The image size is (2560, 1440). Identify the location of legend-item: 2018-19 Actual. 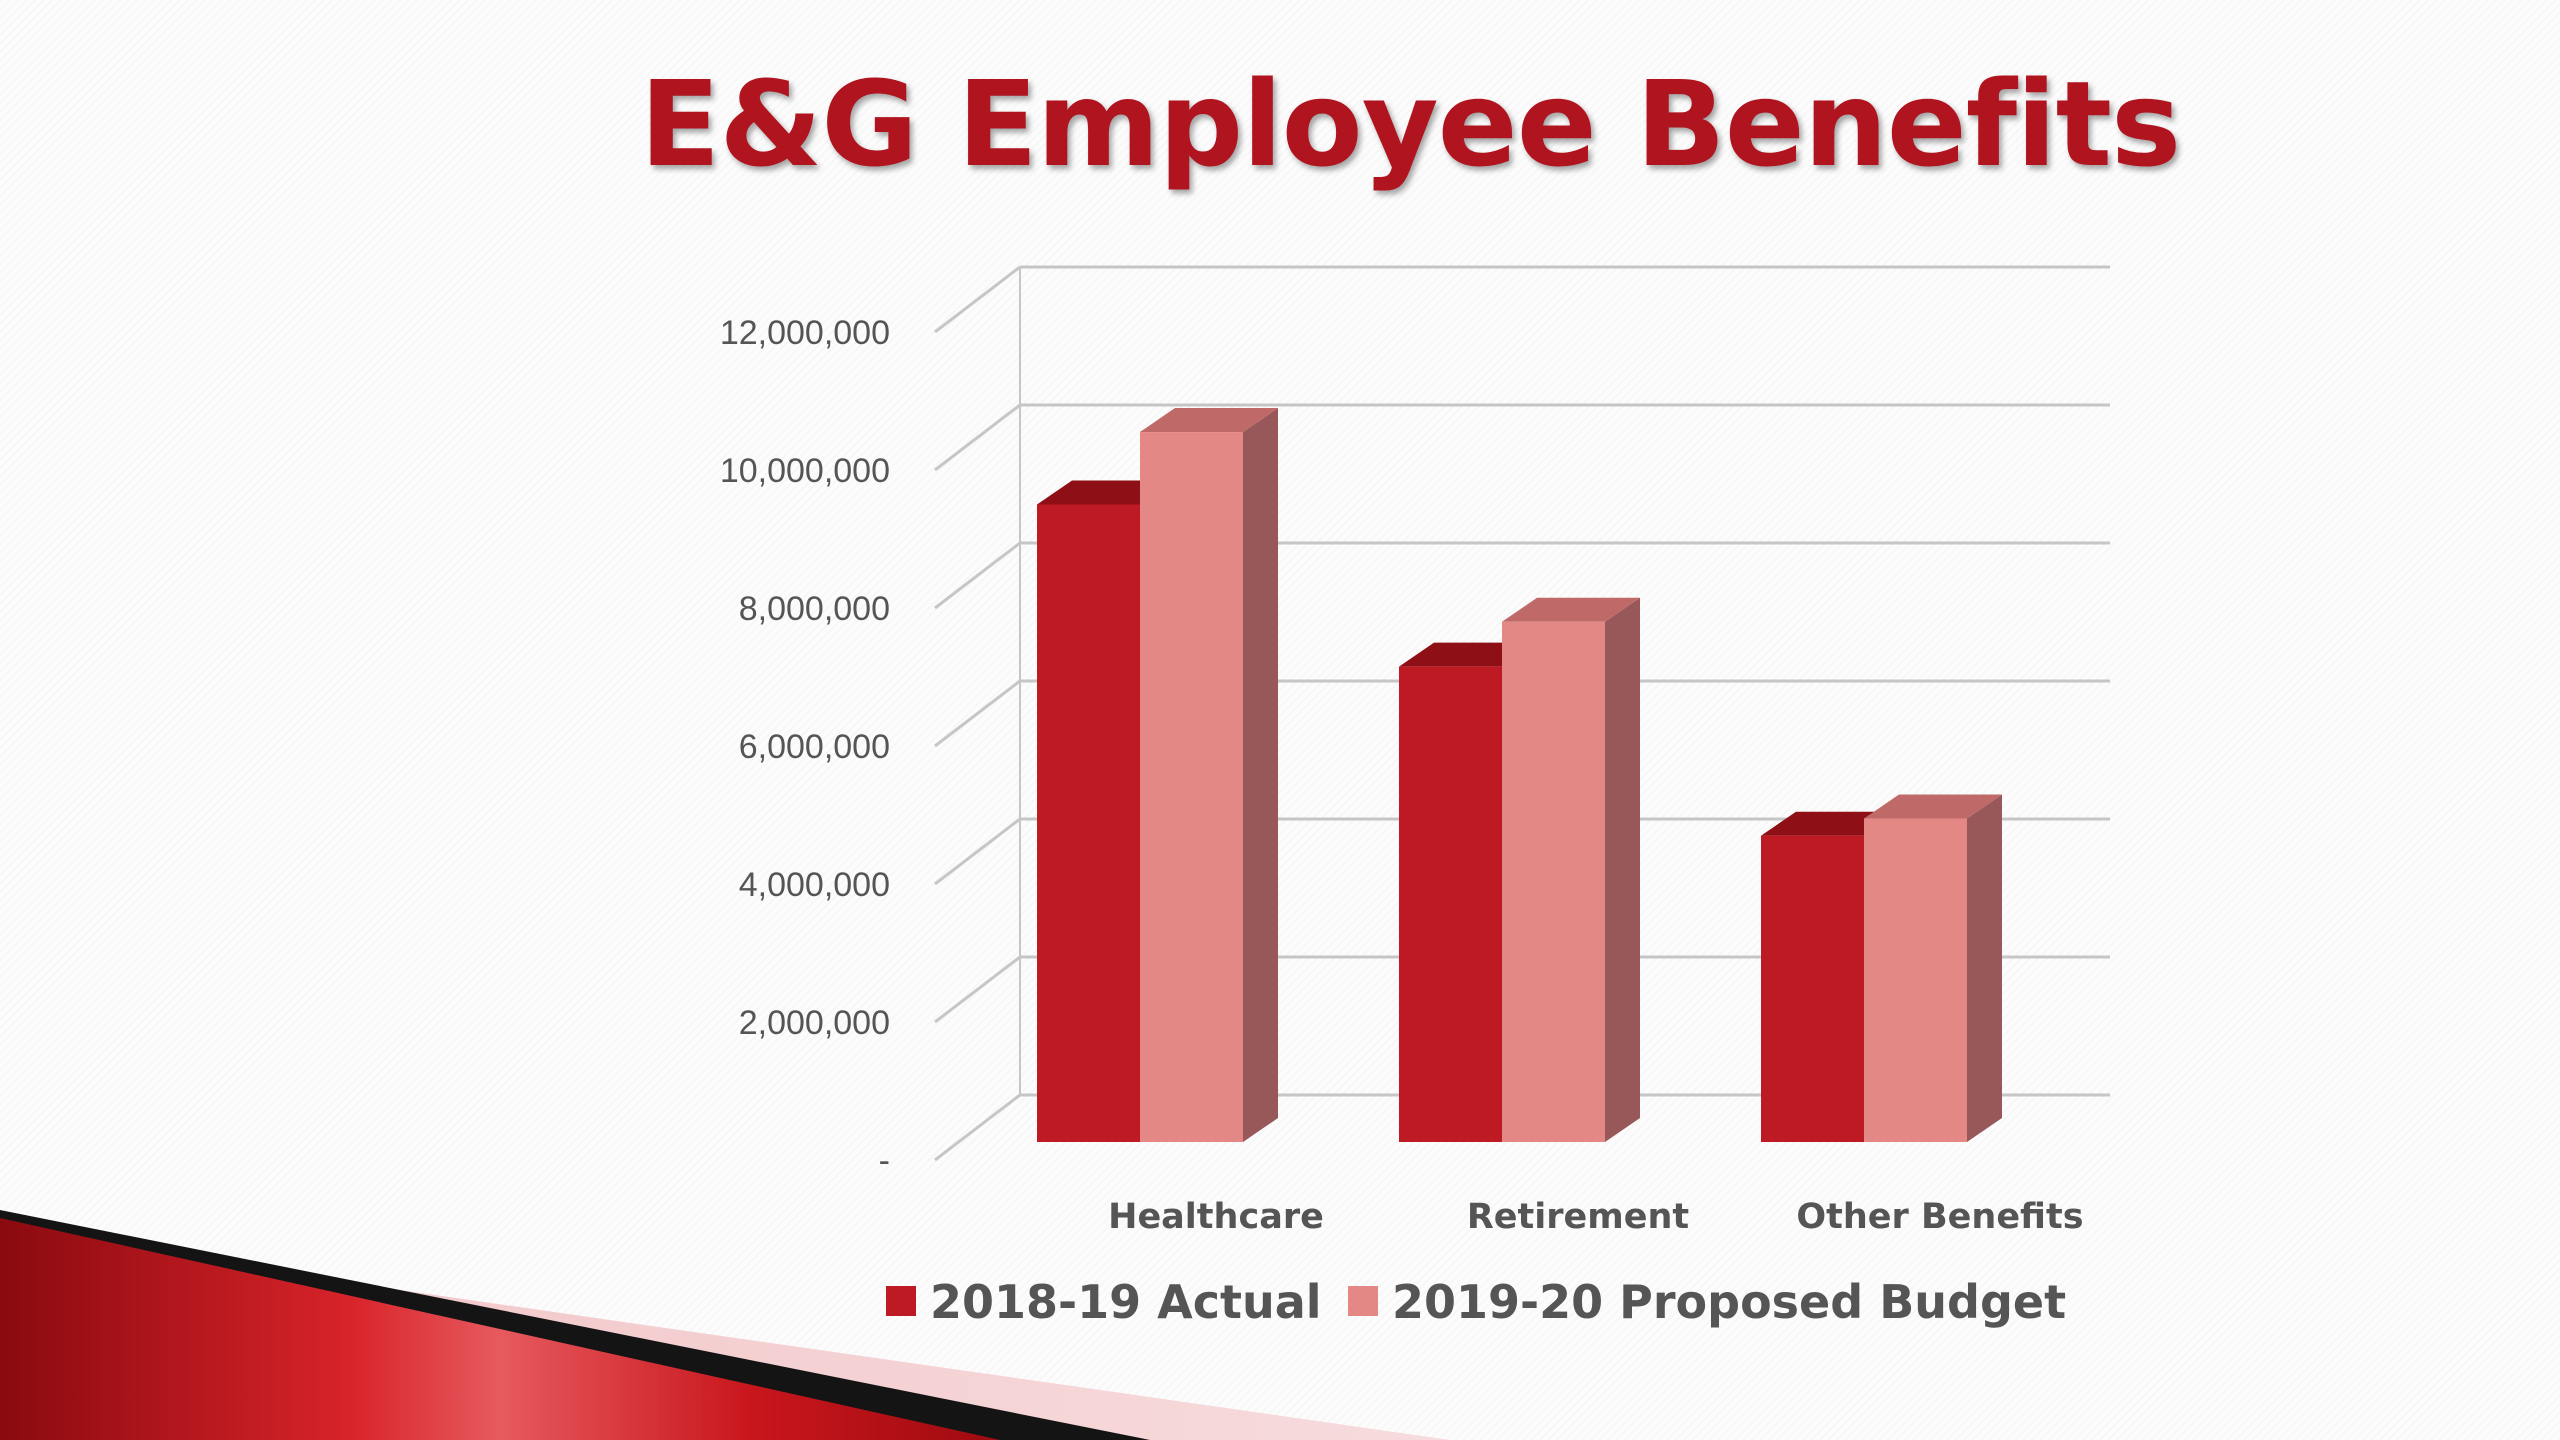
(1104, 1302).